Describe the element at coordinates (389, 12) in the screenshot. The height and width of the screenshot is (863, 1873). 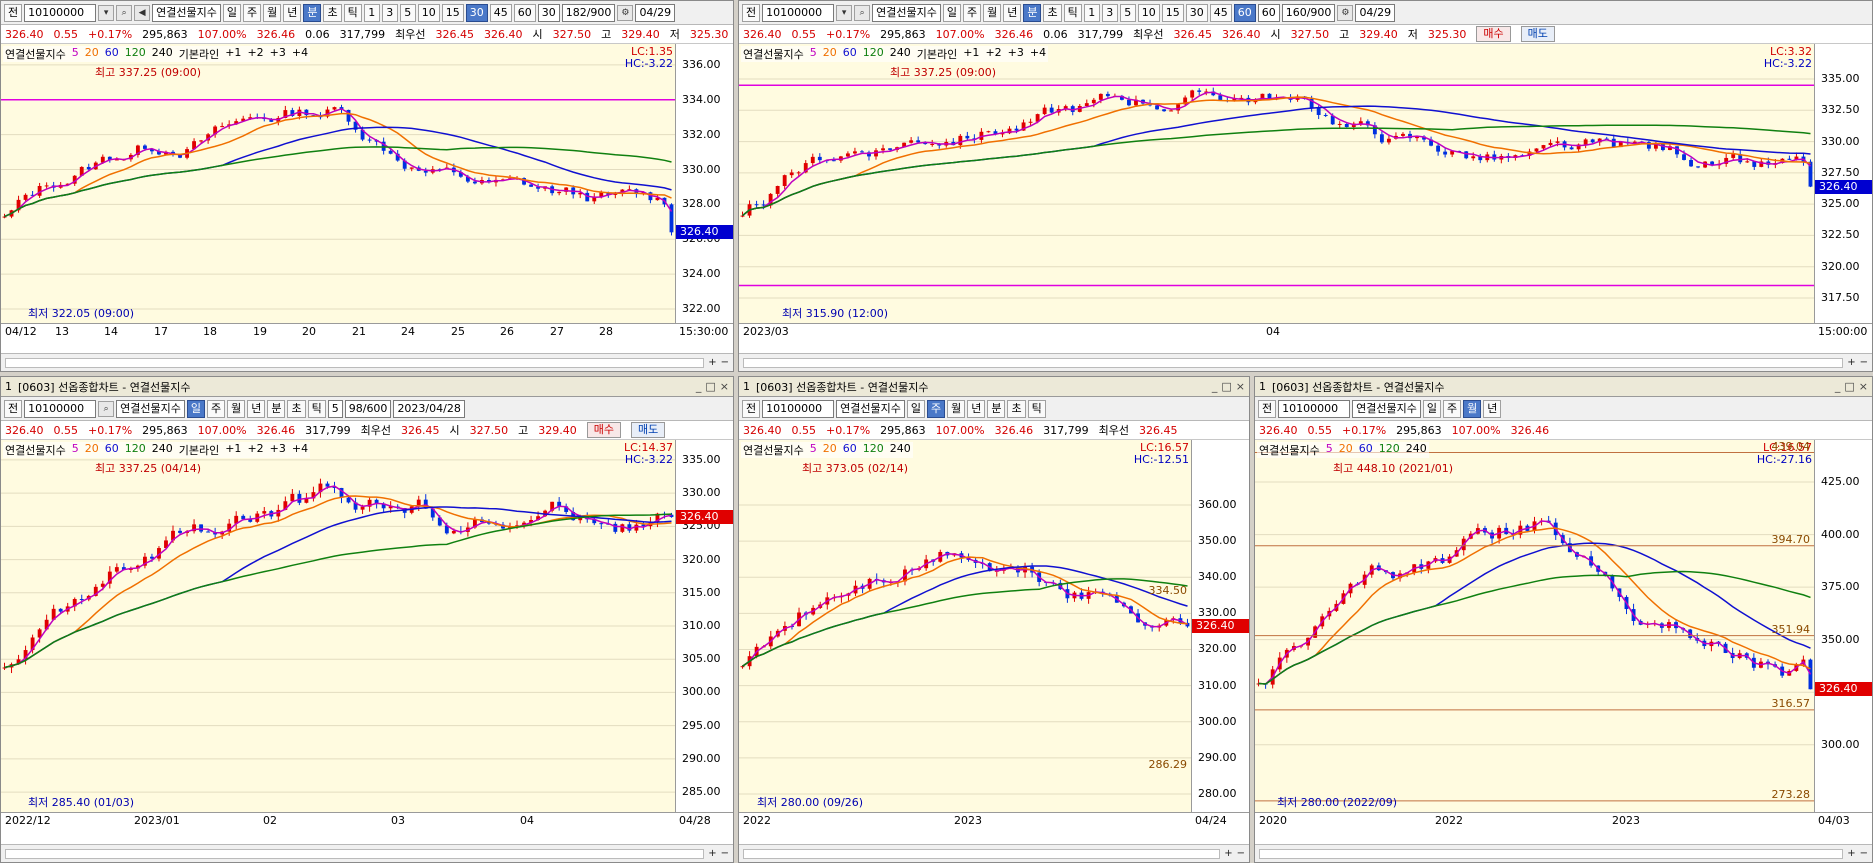
I see `min-3: 3` at that location.